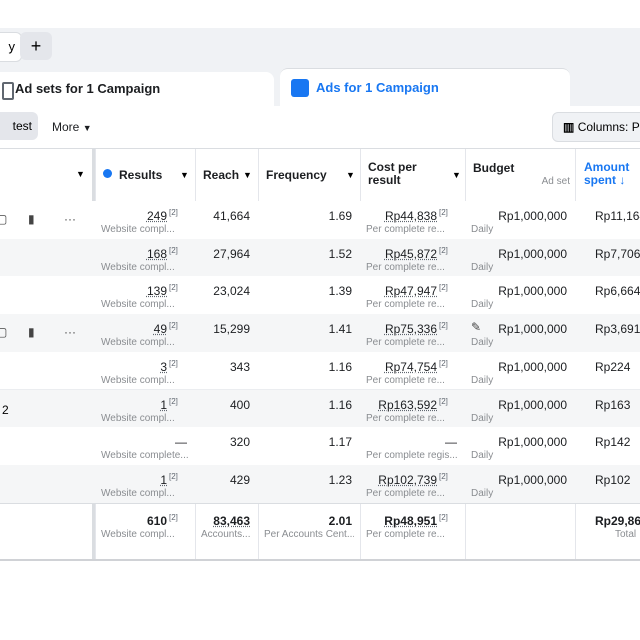  Describe the element at coordinates (377, 87) in the screenshot. I see `tab-label: Ads for 1 Campaign` at that location.